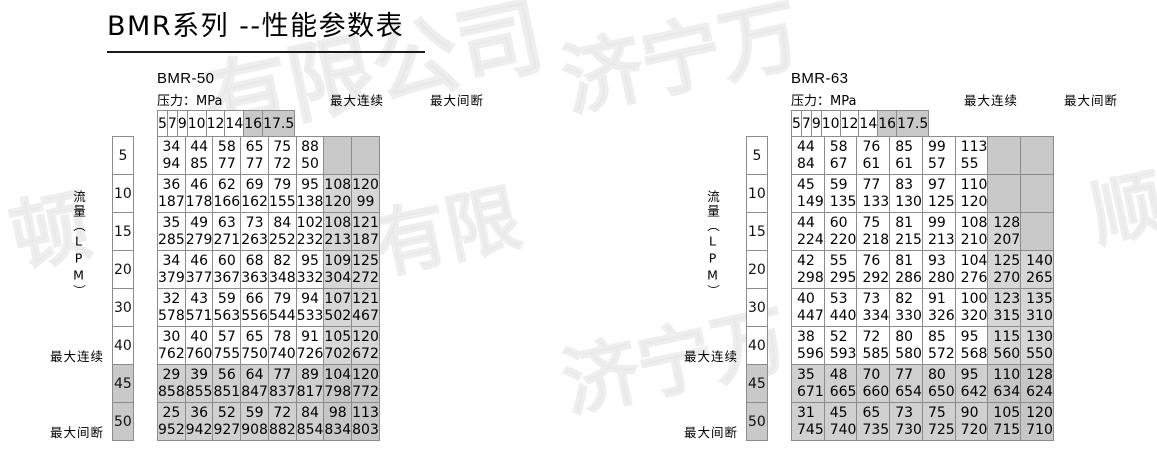 Image resolution: width=1157 pixels, height=473 pixels. Describe the element at coordinates (254, 412) in the screenshot. I see `torque-value: 59` at that location.